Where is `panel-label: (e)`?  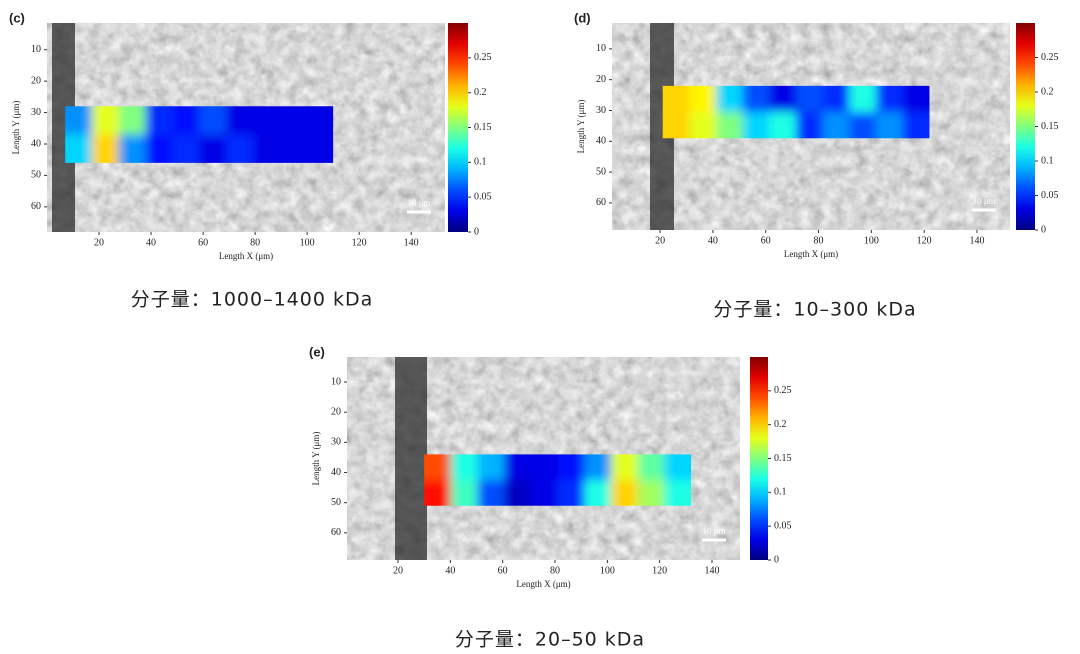 panel-label: (e) is located at coordinates (317, 351).